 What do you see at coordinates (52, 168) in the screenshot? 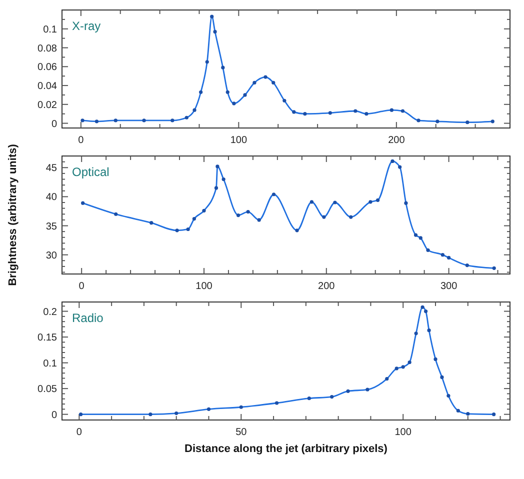
I see `y-tick-label: 45` at bounding box center [52, 168].